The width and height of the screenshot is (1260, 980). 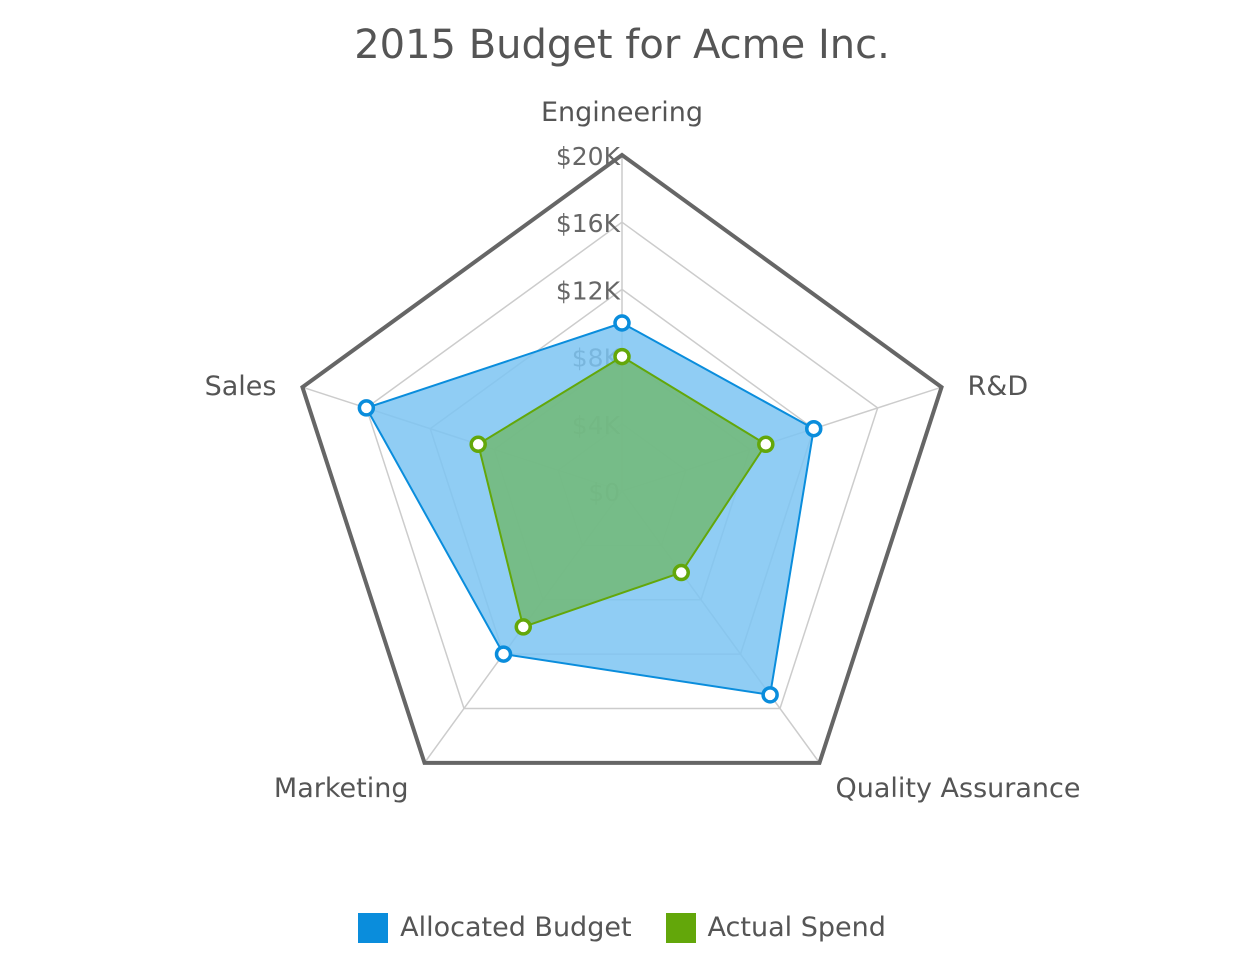 I want to click on axis-label-r-d: R&D, so click(x=998, y=386).